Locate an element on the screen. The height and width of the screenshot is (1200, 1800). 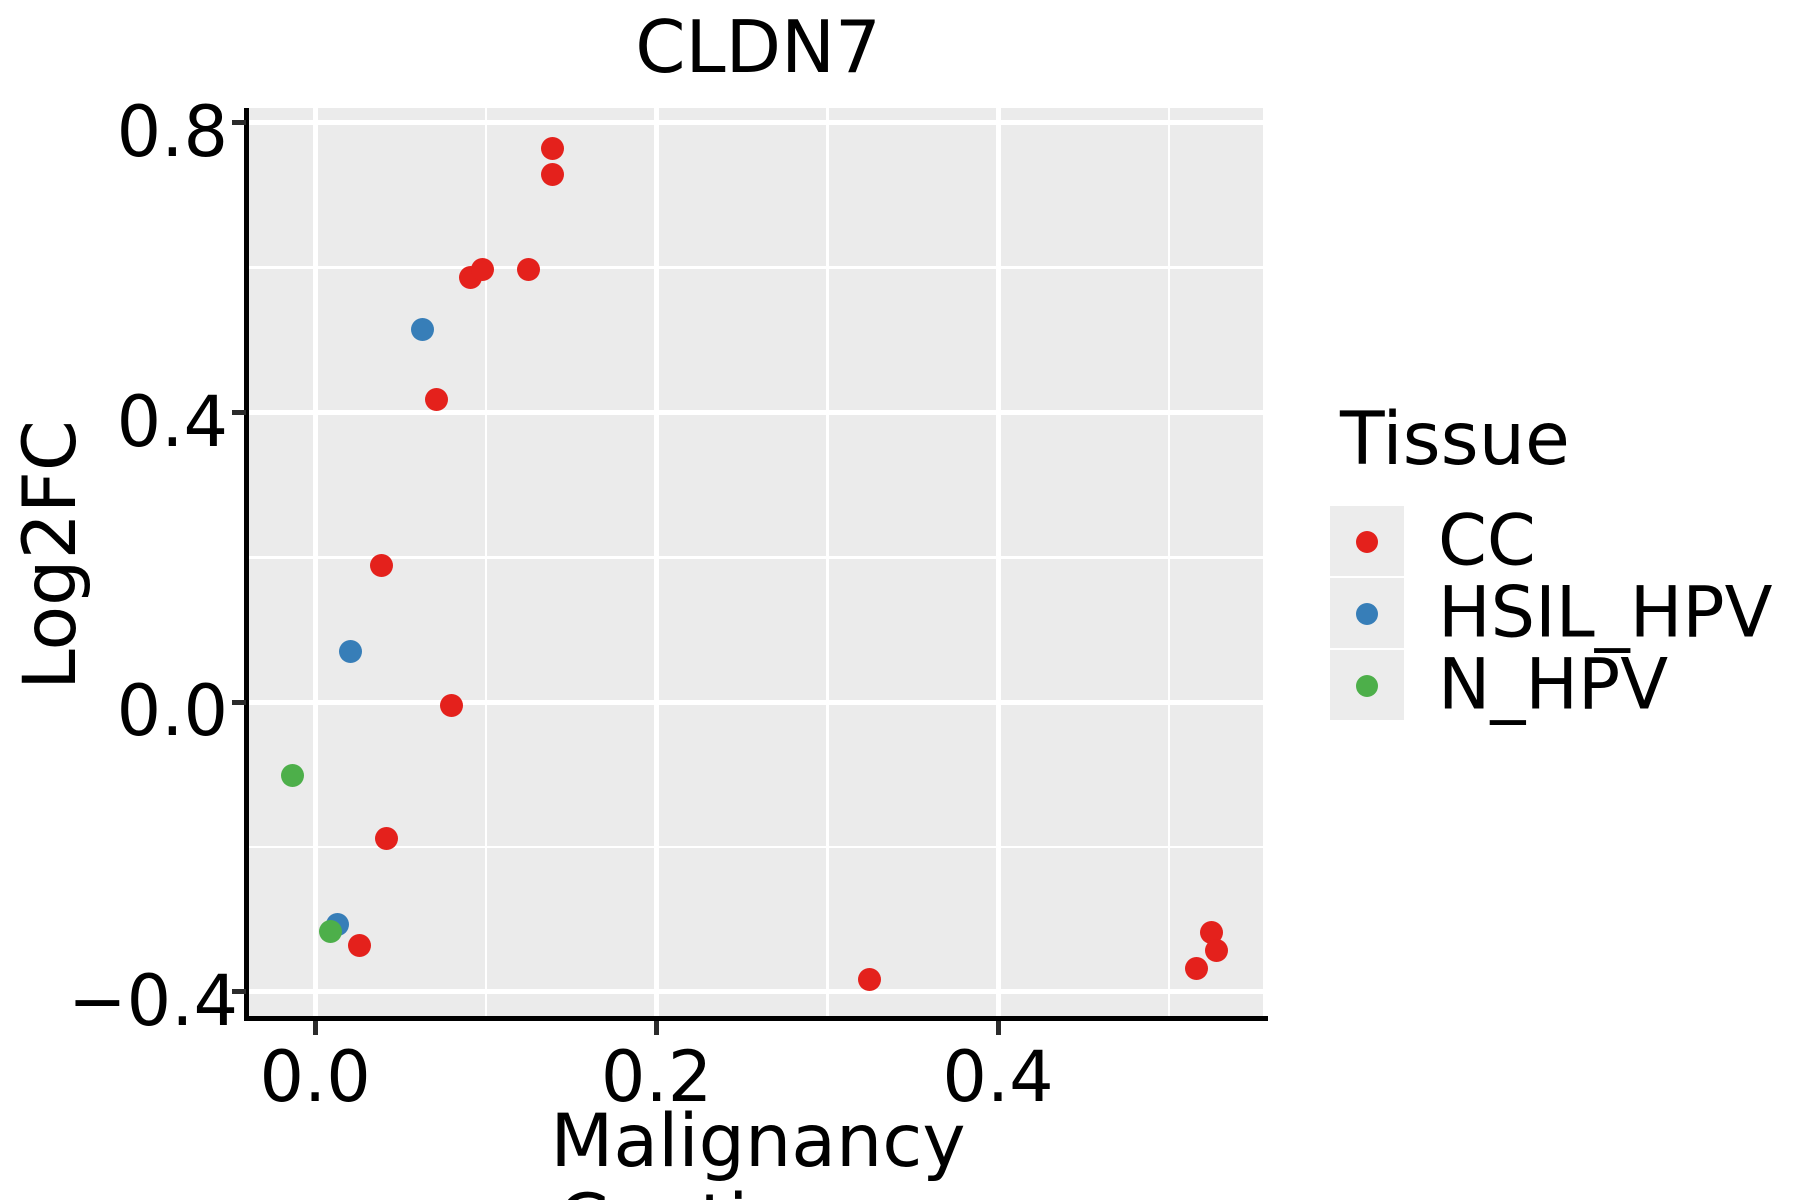
legend-title: Tissue is located at coordinates (1455, 439).